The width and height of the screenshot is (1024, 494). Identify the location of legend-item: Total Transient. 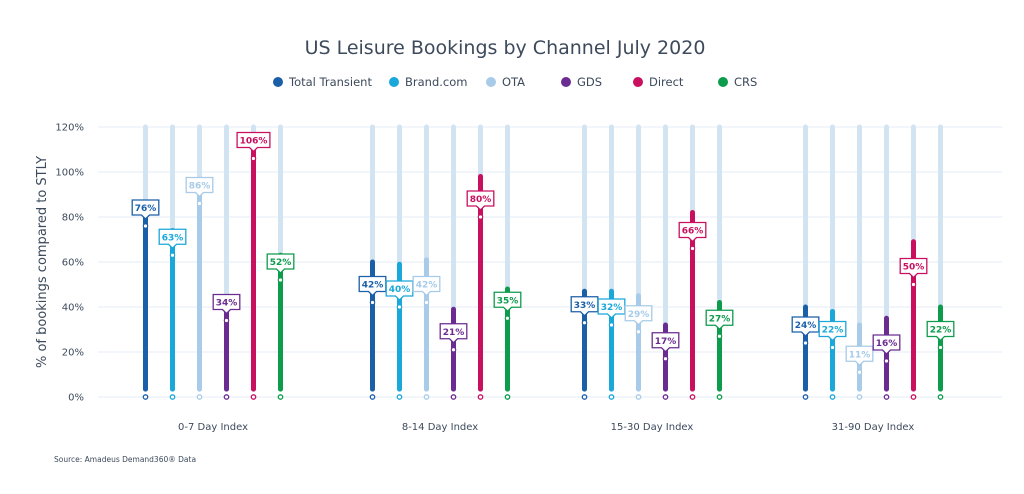
(322, 82).